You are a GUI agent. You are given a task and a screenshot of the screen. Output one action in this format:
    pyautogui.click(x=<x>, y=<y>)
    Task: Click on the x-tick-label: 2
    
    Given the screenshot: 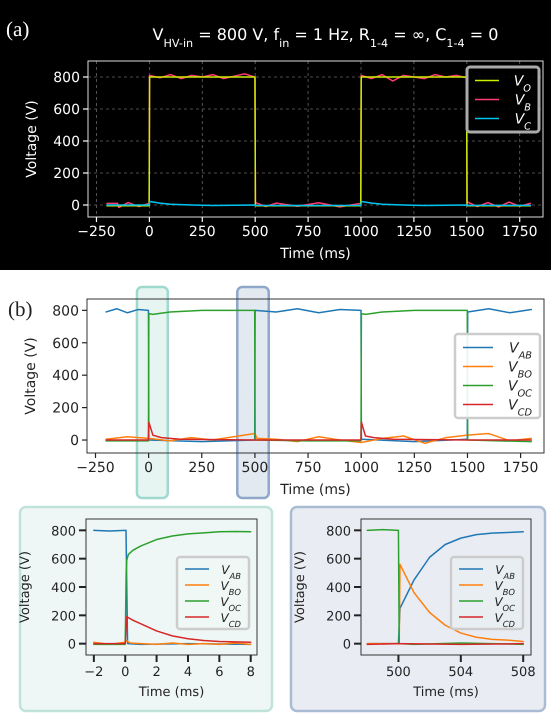 What is the action you would take?
    pyautogui.click(x=156, y=672)
    